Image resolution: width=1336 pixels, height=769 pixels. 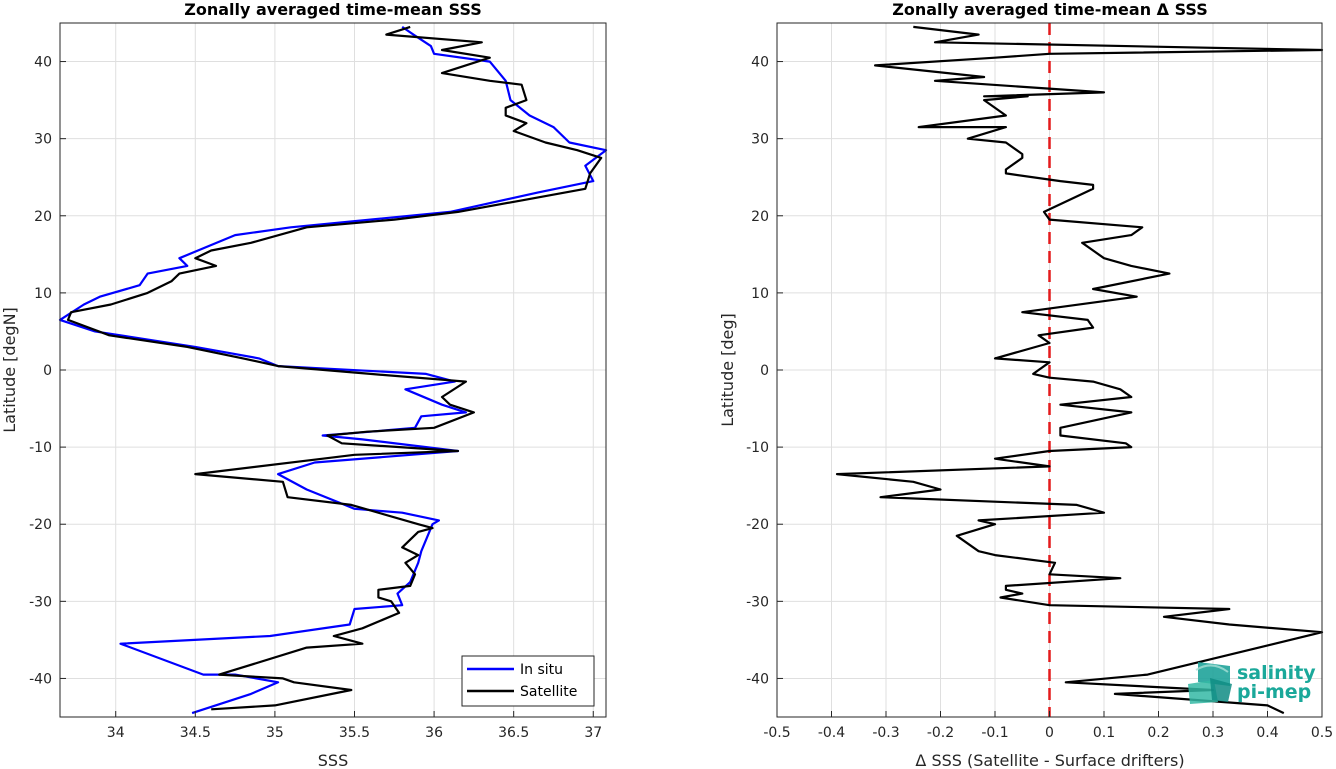 What do you see at coordinates (764, 371) in the screenshot?
I see `right-y-tick-label: 0` at bounding box center [764, 371].